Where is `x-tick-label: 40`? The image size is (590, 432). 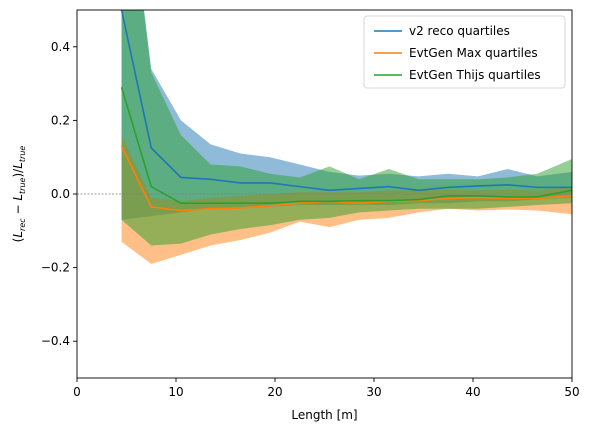
x-tick-label: 40 is located at coordinates (472, 392).